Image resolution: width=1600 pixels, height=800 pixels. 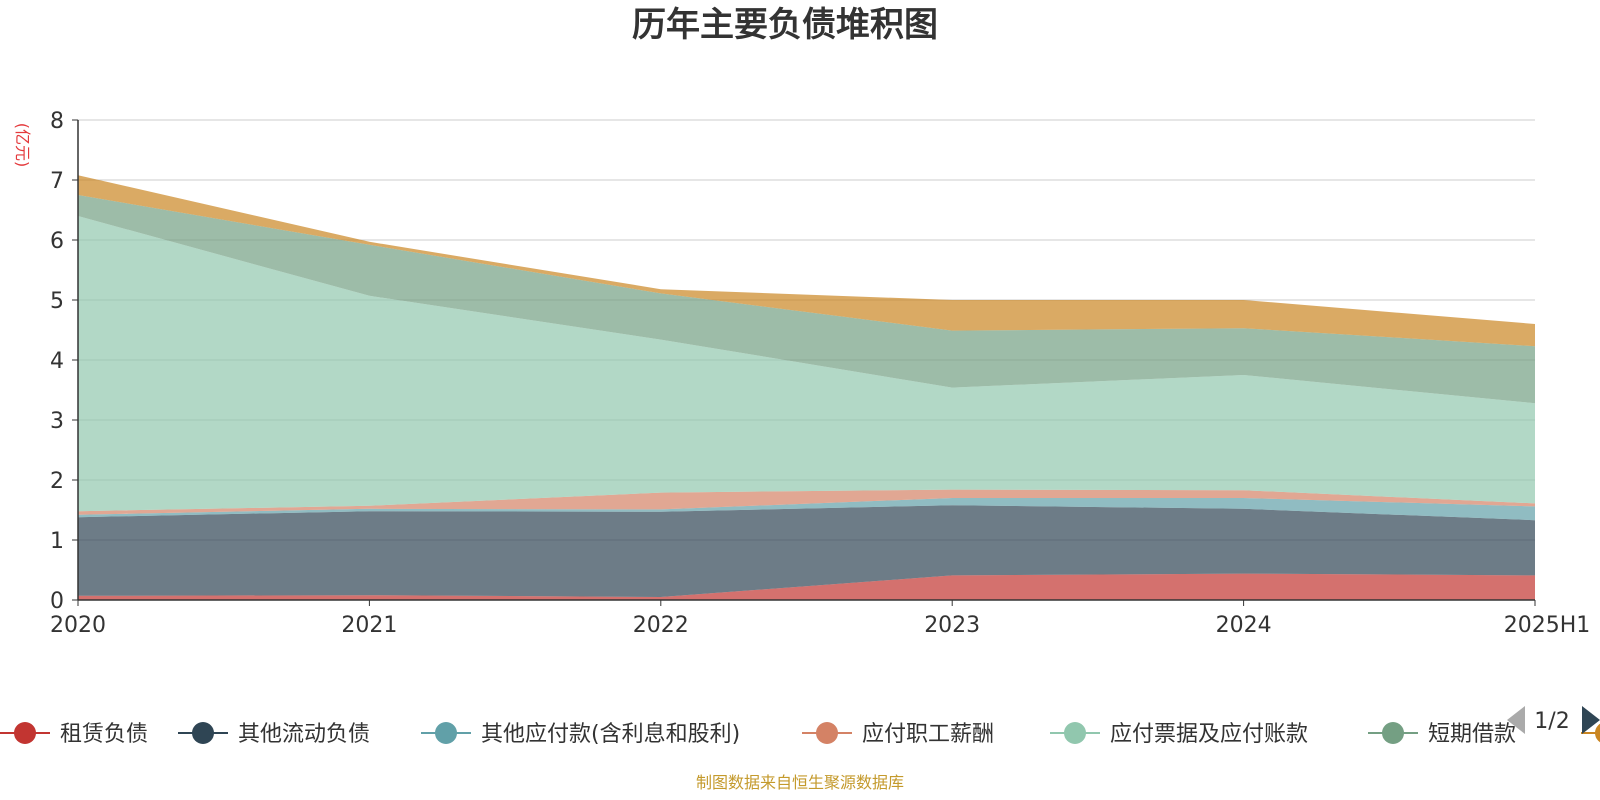 What do you see at coordinates (785, 25) in the screenshot?
I see `chart-title: 历年主要负债堆积图` at bounding box center [785, 25].